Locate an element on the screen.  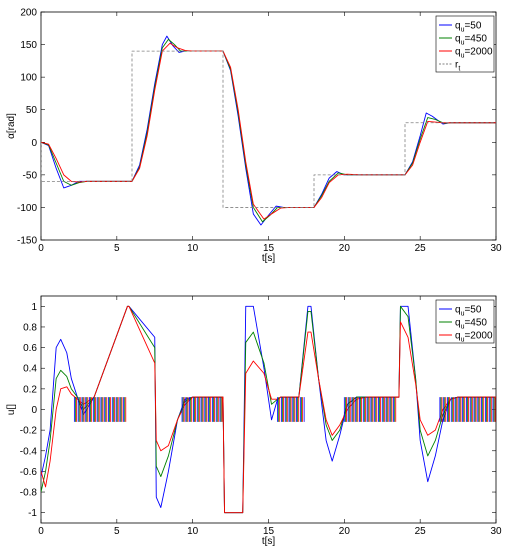
y-tick-label: -0.6 is located at coordinates (29, 472).